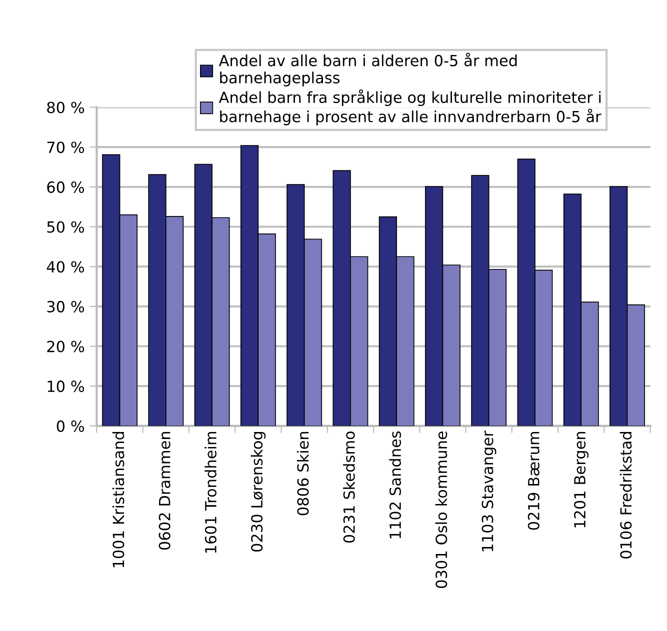 This screenshot has height=631, width=667. I want to click on x-tick-label: 1201 Bergen, so click(581, 480).